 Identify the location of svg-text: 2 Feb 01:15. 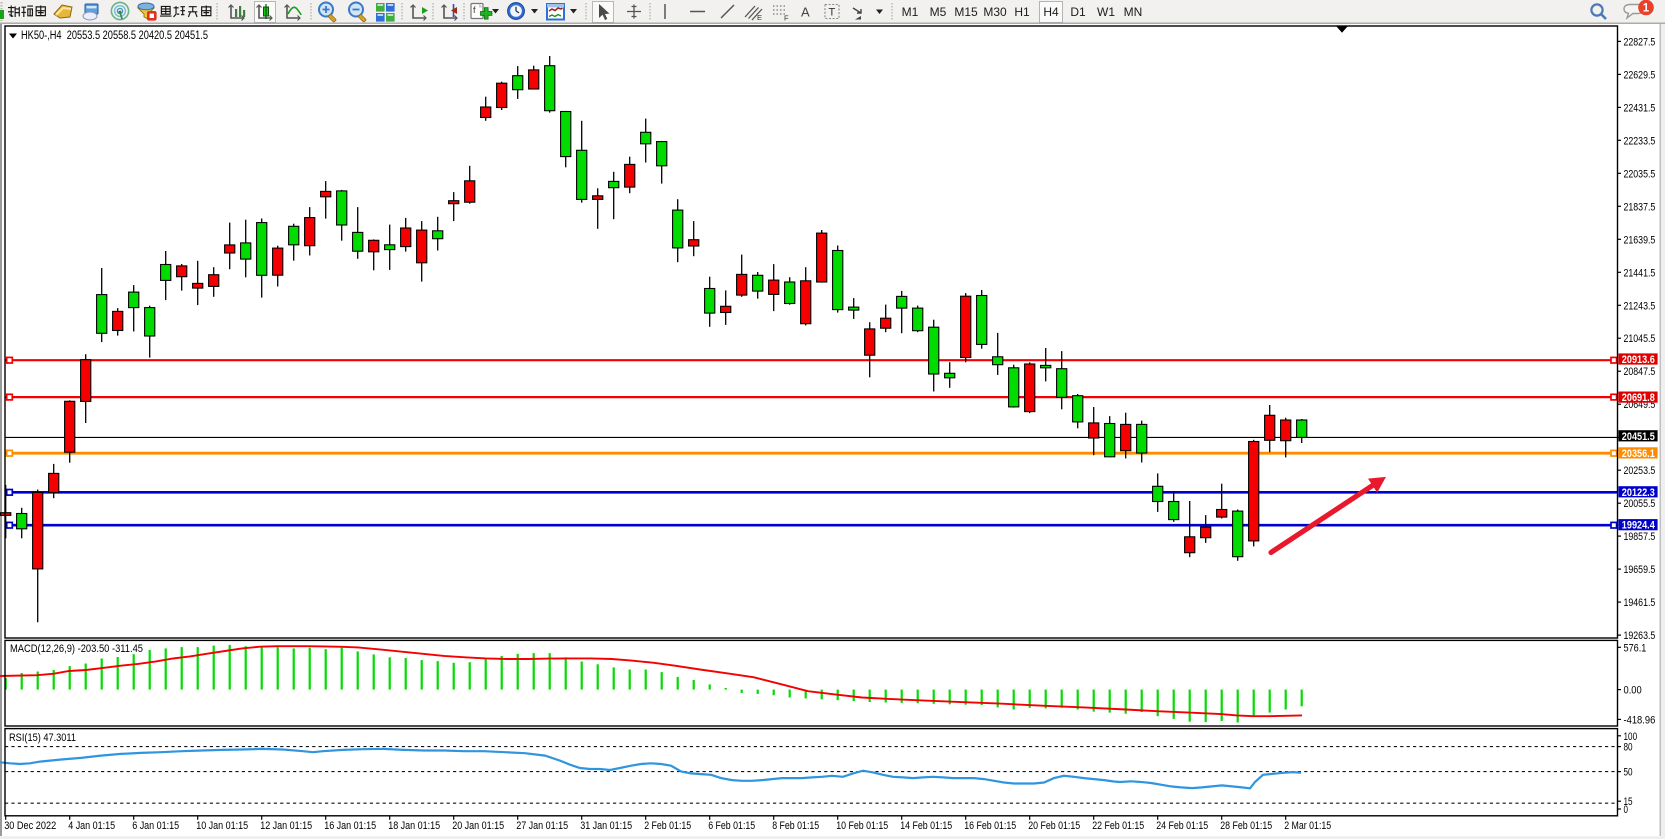
(667, 826).